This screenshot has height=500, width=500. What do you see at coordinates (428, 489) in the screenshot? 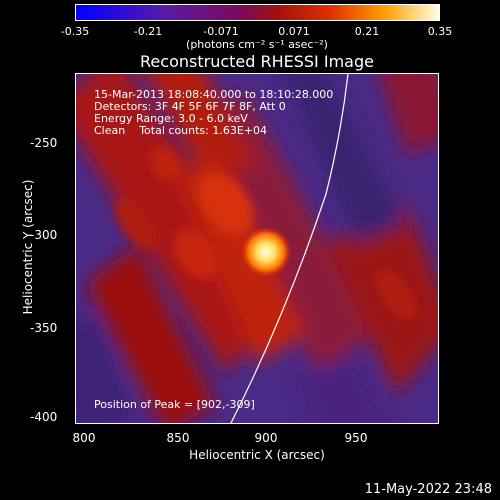
I see `date-stamp: 11-May-2022 23:48` at bounding box center [428, 489].